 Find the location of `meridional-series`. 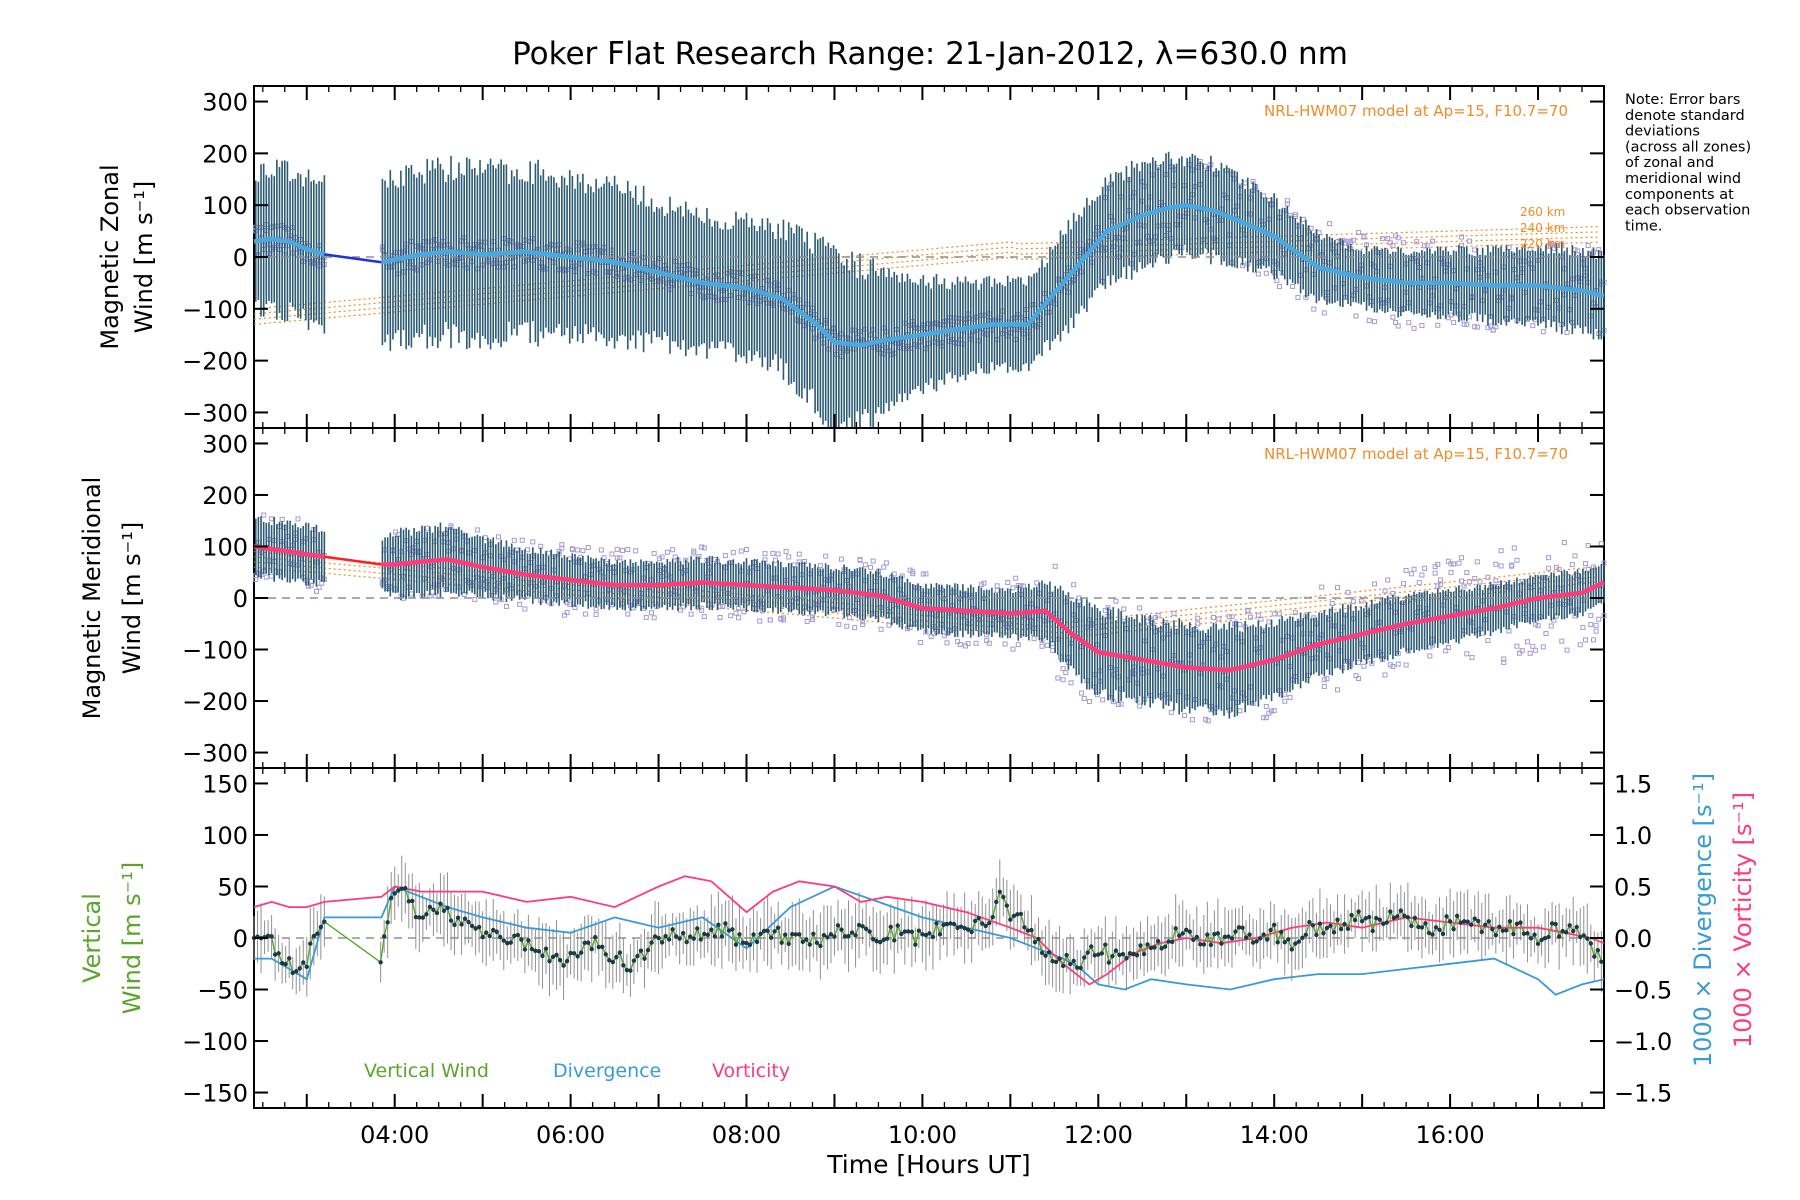

meridional-series is located at coordinates (929, 608).